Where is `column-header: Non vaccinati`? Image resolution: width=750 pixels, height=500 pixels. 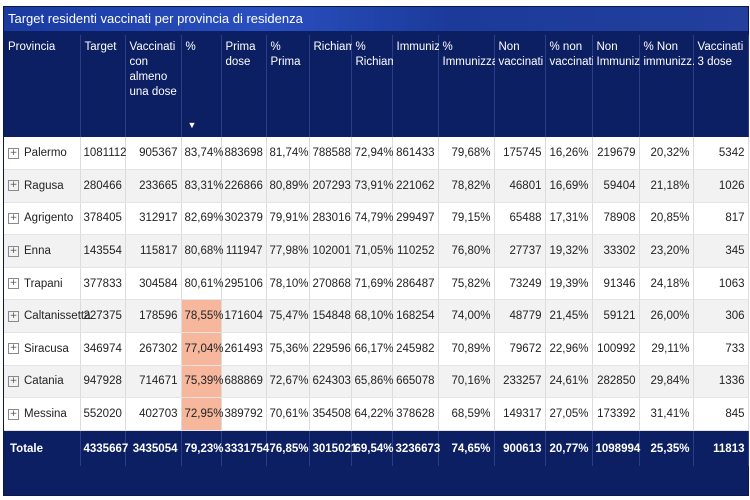 column-header: Non vaccinati is located at coordinates (520, 86).